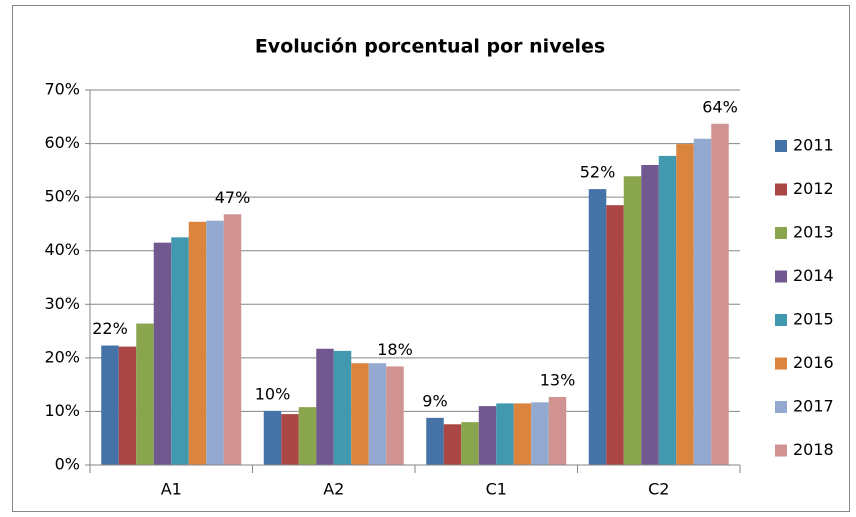 The width and height of the screenshot is (856, 517). Describe the element at coordinates (558, 379) in the screenshot. I see `data-label: 13%` at that location.